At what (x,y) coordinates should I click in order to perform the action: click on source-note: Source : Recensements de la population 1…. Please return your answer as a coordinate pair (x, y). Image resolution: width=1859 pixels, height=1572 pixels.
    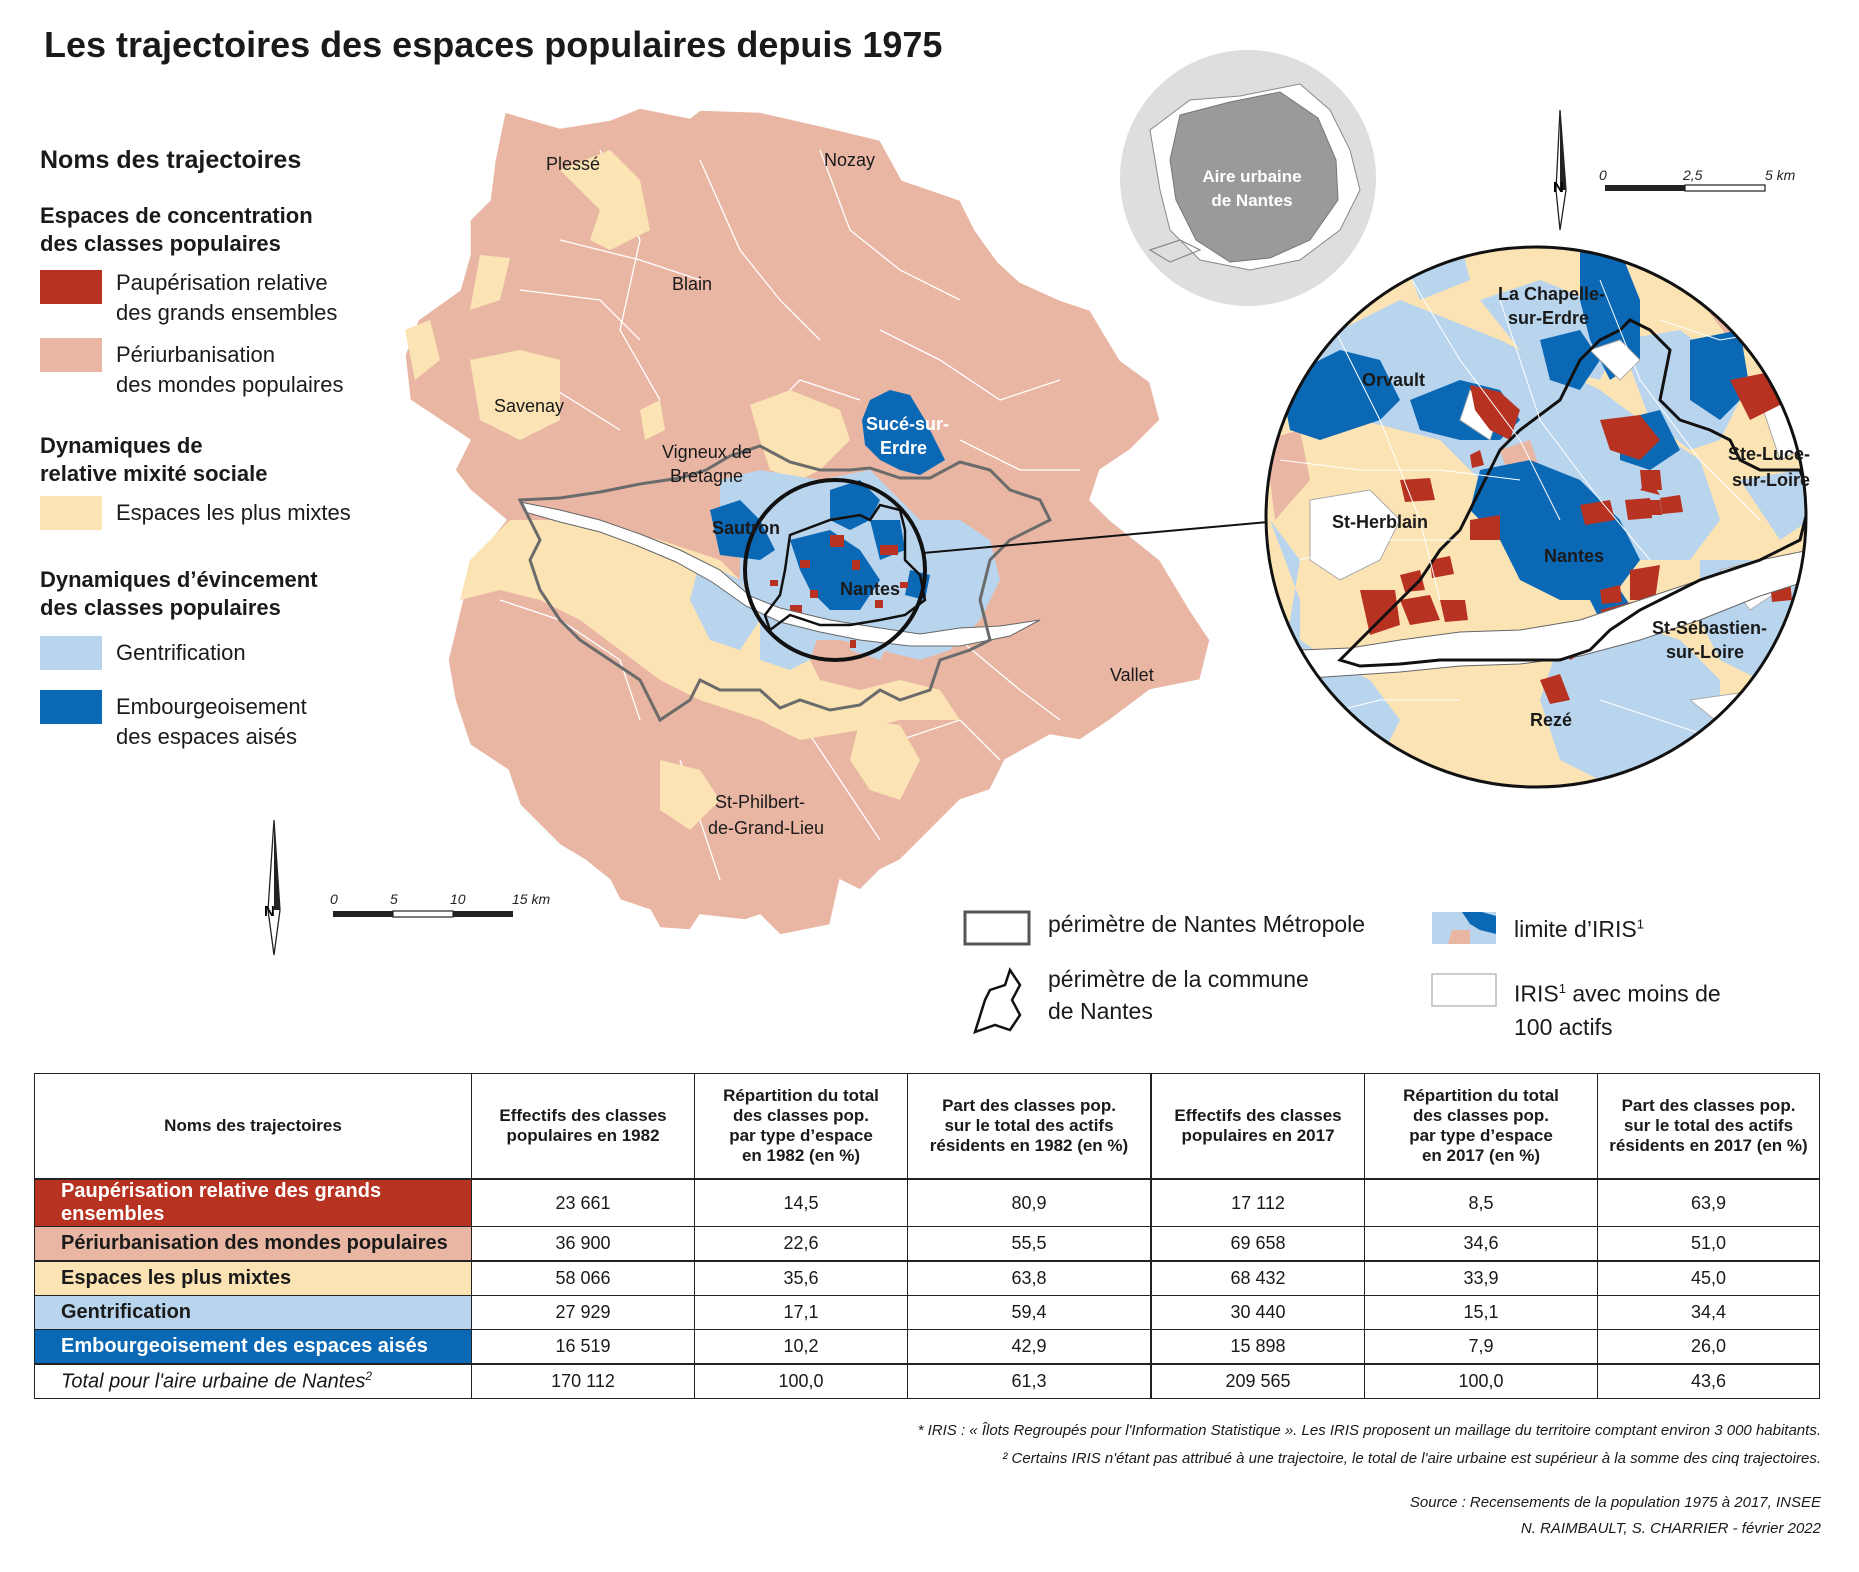
    Looking at the image, I should click on (1615, 1502).